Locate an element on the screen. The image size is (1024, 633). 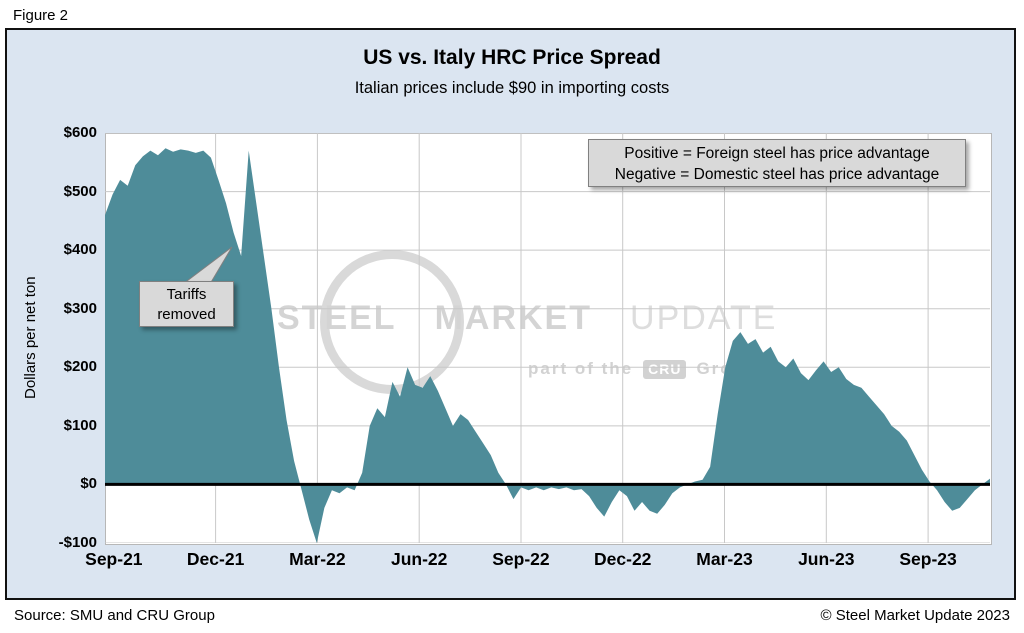
y-axis-tick-label: $300 is located at coordinates (80, 308).